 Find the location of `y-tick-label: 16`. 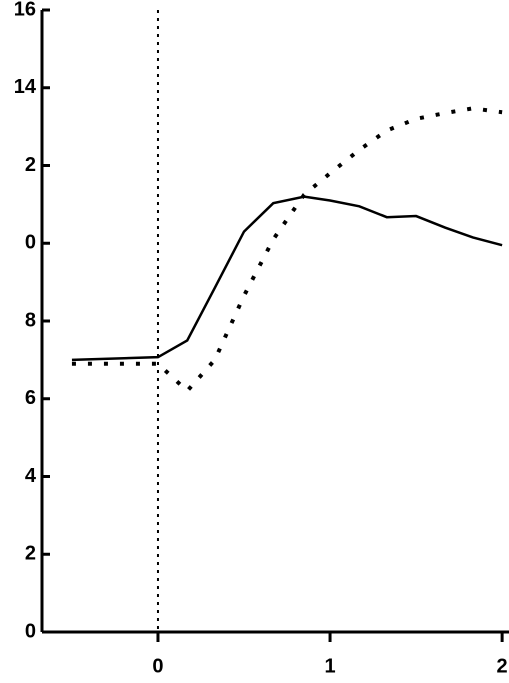

y-tick-label: 16 is located at coordinates (25, 10).